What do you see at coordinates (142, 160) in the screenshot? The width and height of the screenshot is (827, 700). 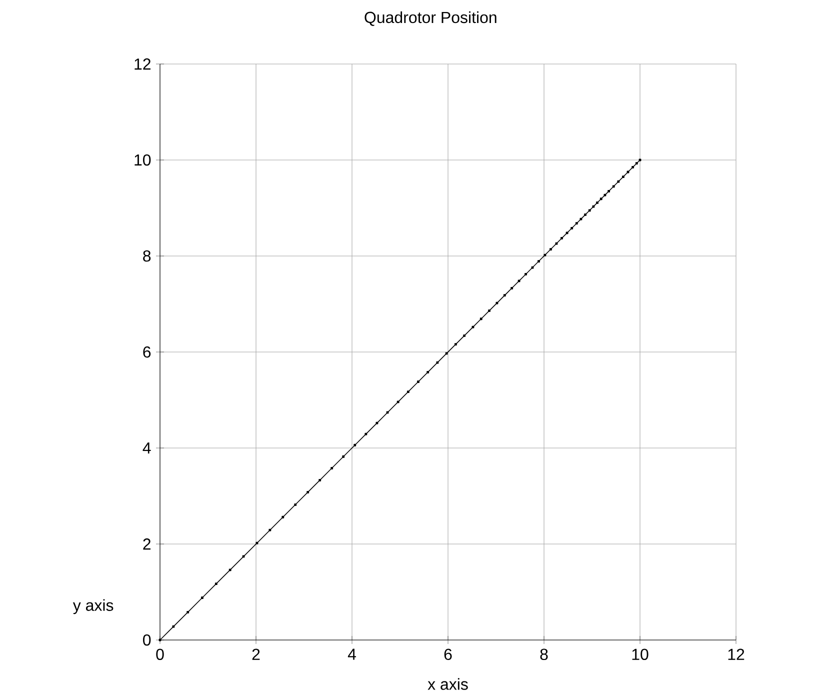 I see `y-tick-label: 10` at bounding box center [142, 160].